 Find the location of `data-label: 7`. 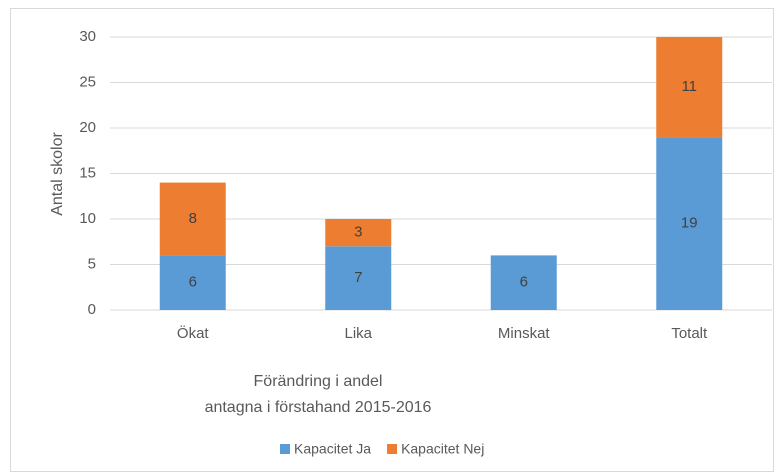

data-label: 7 is located at coordinates (358, 277).